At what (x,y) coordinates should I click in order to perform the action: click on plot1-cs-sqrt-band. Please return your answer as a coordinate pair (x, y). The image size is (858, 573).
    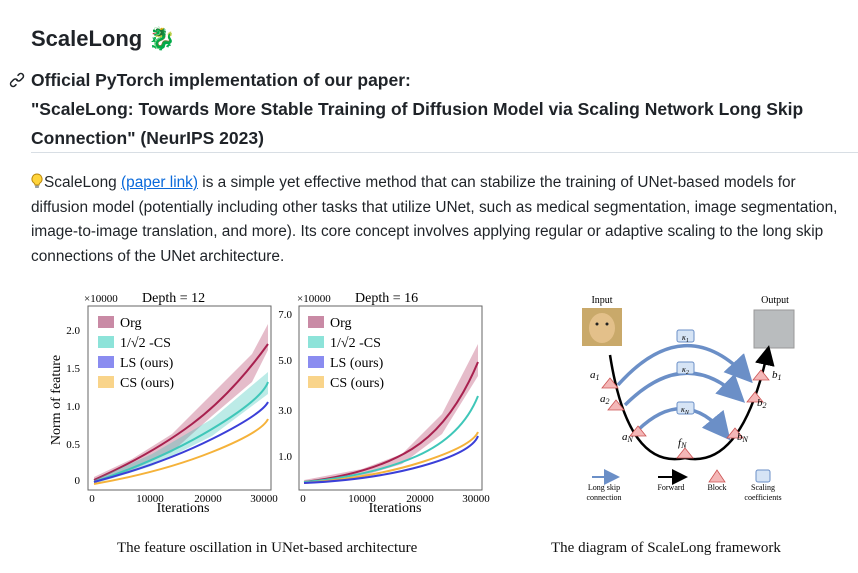
    Looking at the image, I should click on (181, 428).